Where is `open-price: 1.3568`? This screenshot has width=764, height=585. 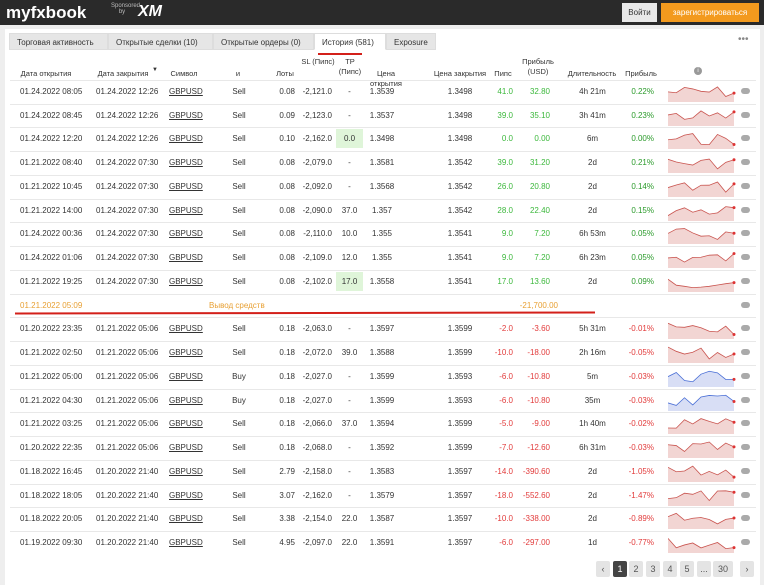
open-price: 1.3568 is located at coordinates (382, 186).